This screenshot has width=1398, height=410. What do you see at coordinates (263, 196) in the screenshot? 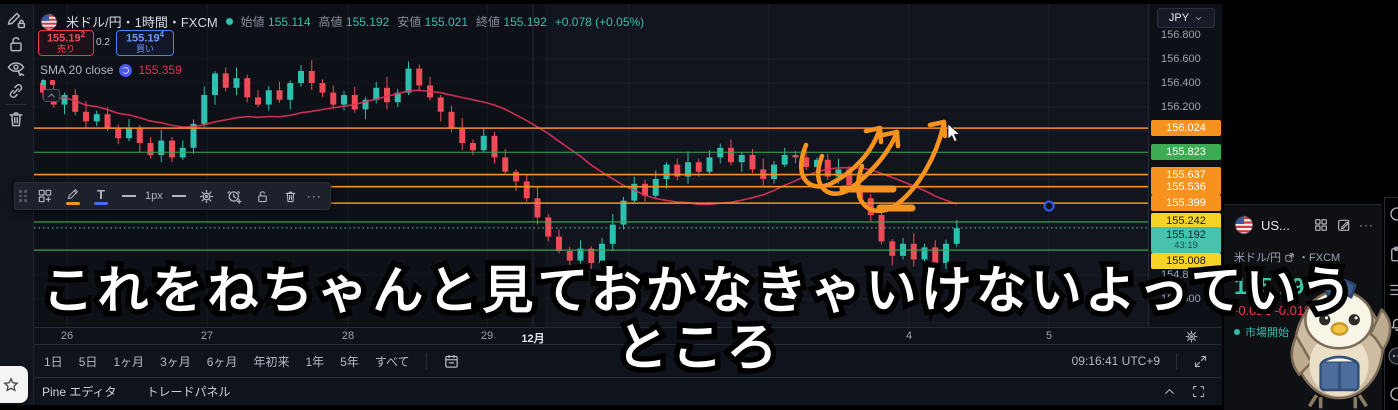
I see `lock-drawing-icon` at bounding box center [263, 196].